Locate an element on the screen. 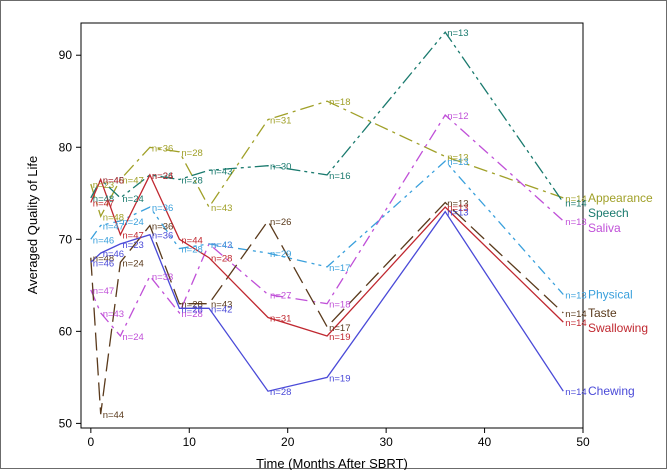  point-label-saliva: n=18 is located at coordinates (339, 305).